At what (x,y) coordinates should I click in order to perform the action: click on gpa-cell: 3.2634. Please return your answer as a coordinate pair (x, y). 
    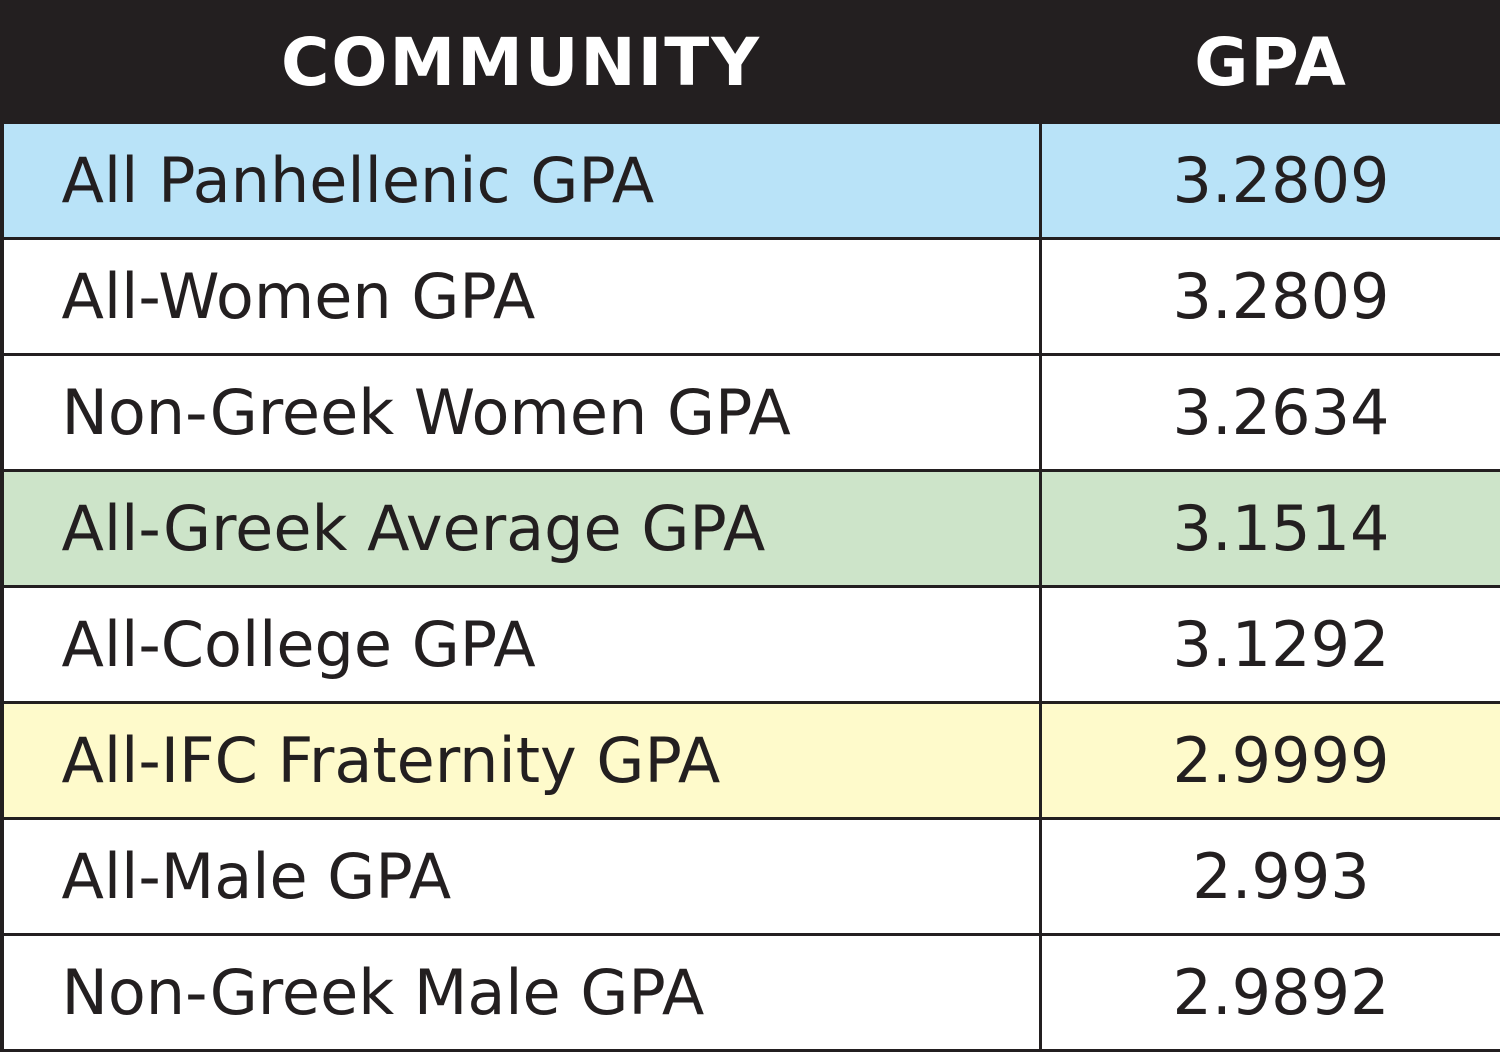
    Looking at the image, I should click on (1269, 412).